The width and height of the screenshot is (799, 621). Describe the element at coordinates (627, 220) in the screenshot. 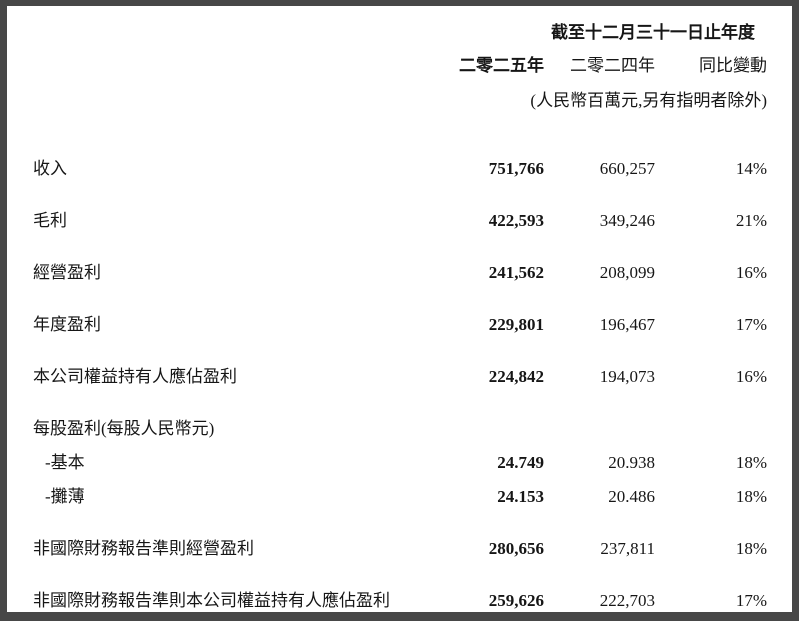

I see `cell-2024: 349,246` at that location.